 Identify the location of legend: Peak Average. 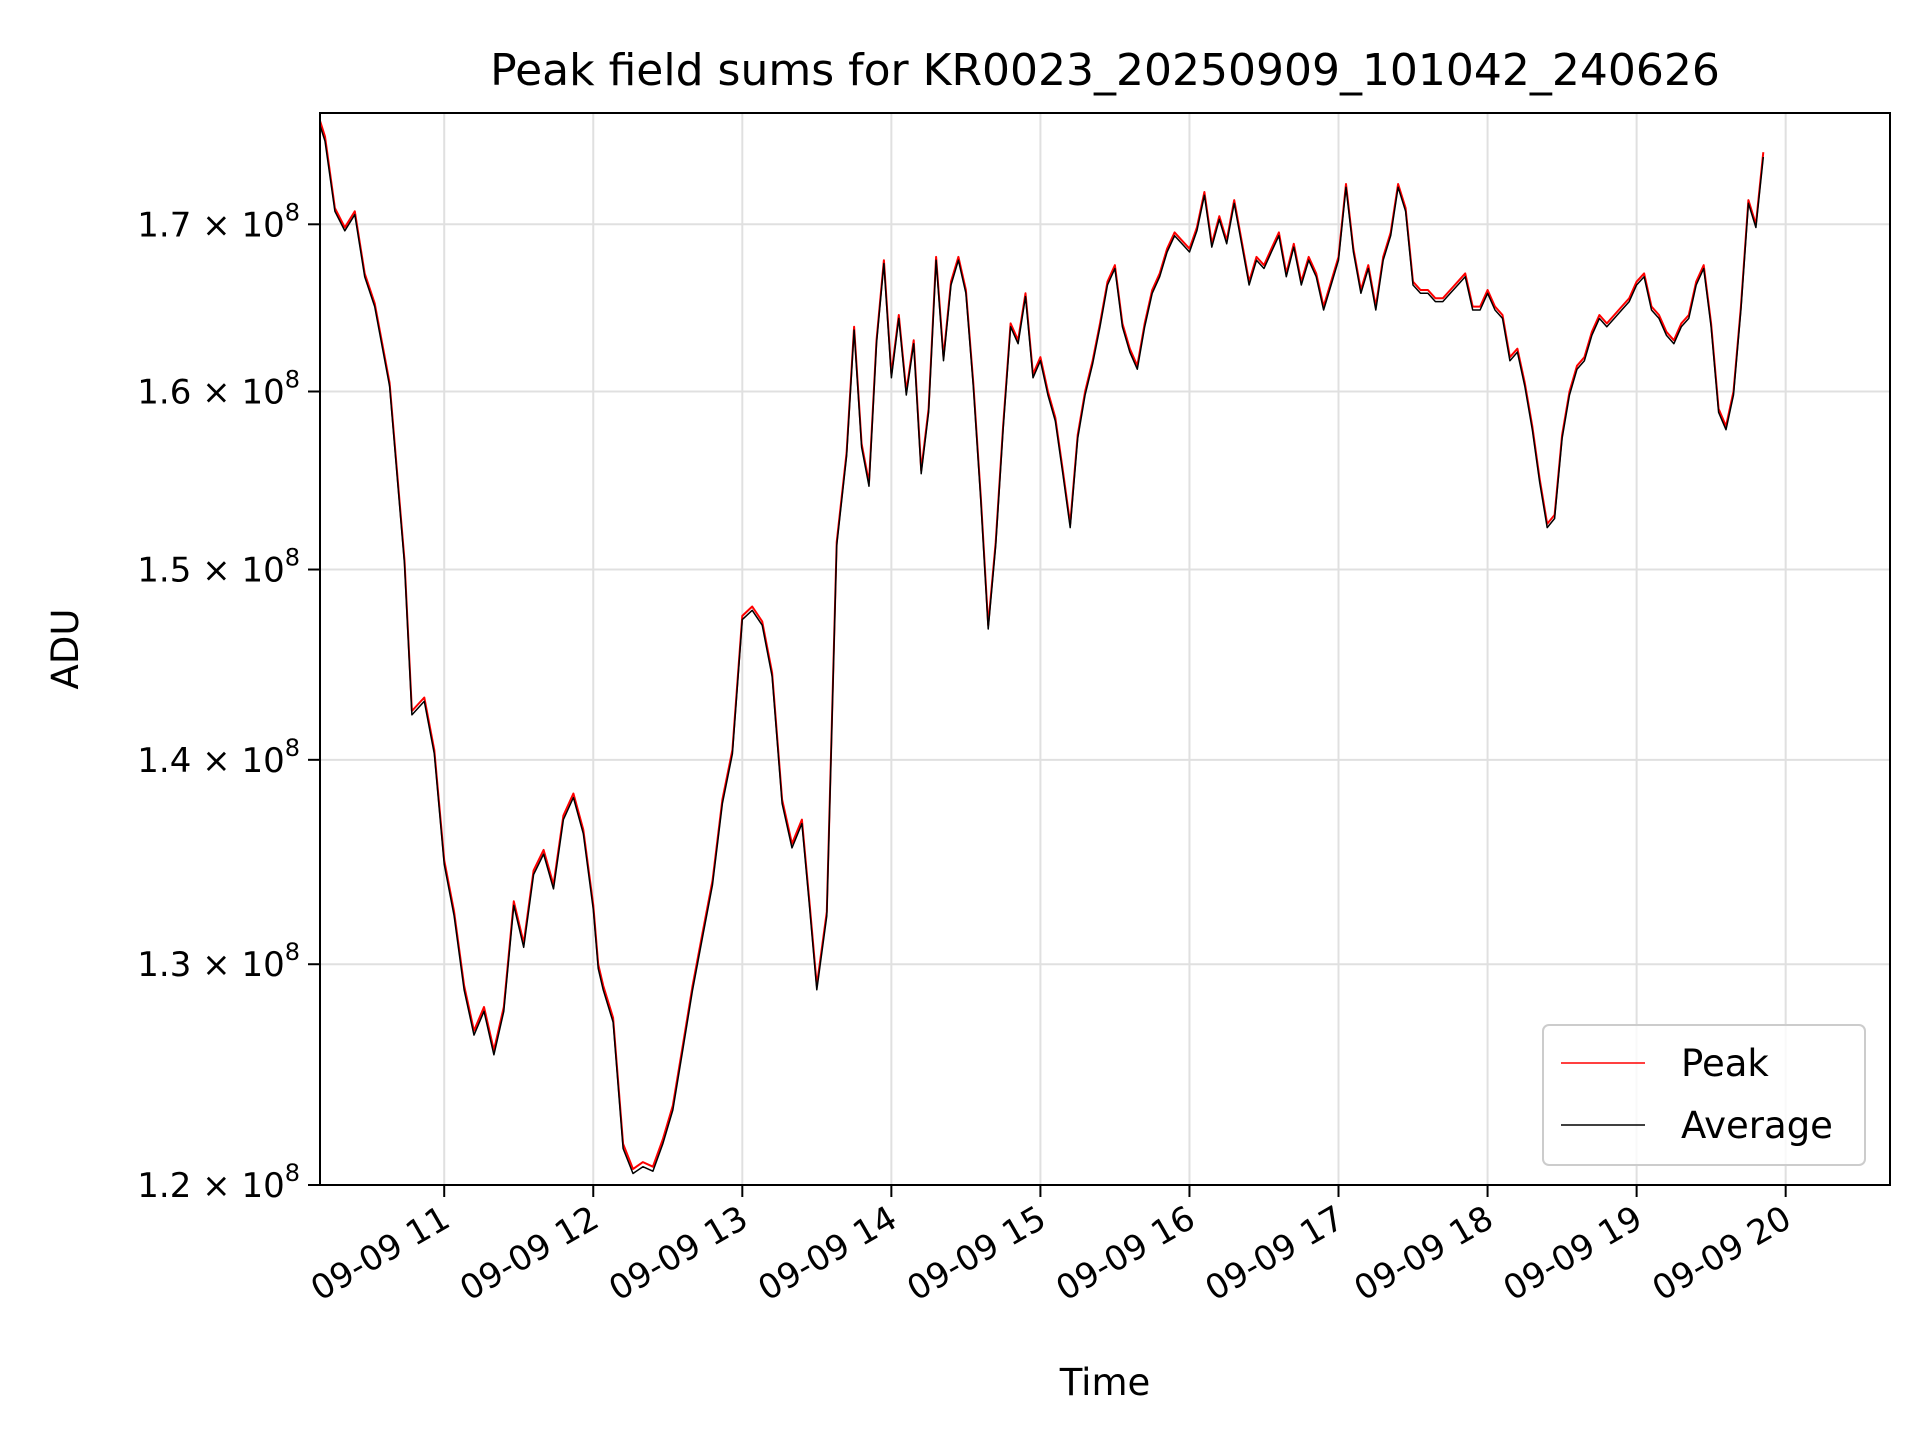
(1704, 1095).